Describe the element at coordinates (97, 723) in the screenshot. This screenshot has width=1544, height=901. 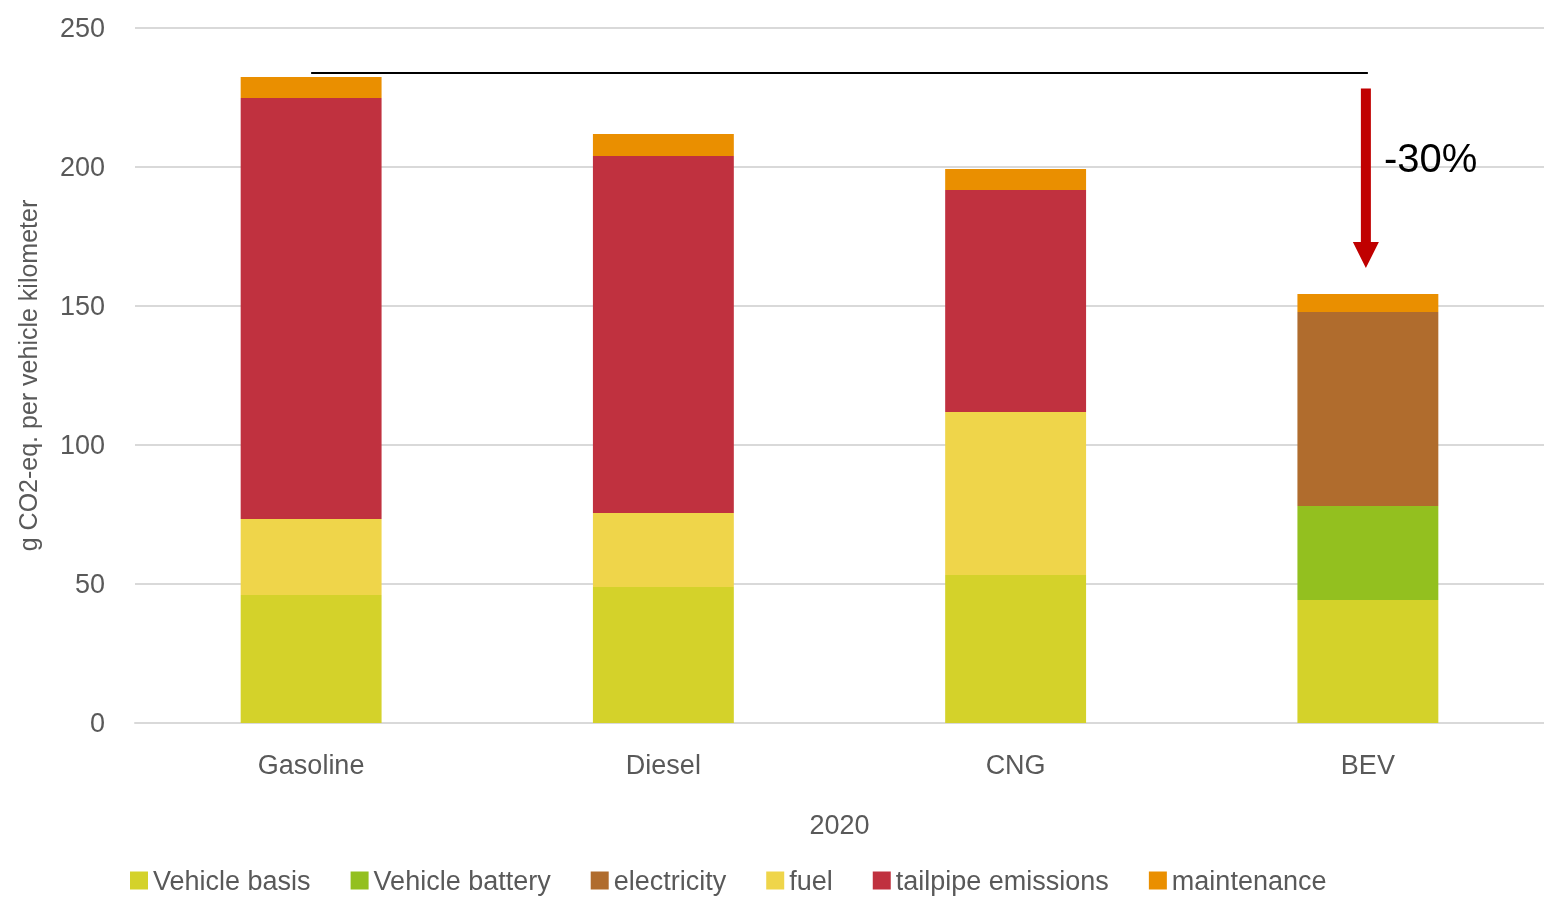
I see `y-tick-label: 0` at that location.